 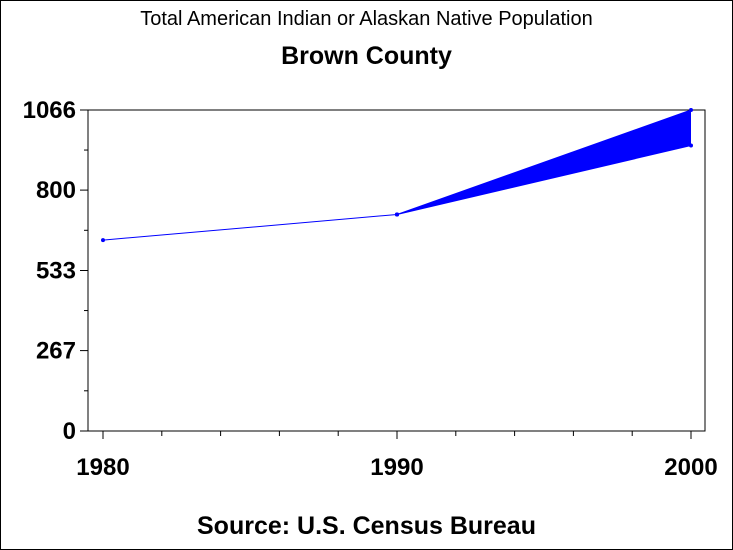 What do you see at coordinates (56, 351) in the screenshot?
I see `y-tick-label: 267` at bounding box center [56, 351].